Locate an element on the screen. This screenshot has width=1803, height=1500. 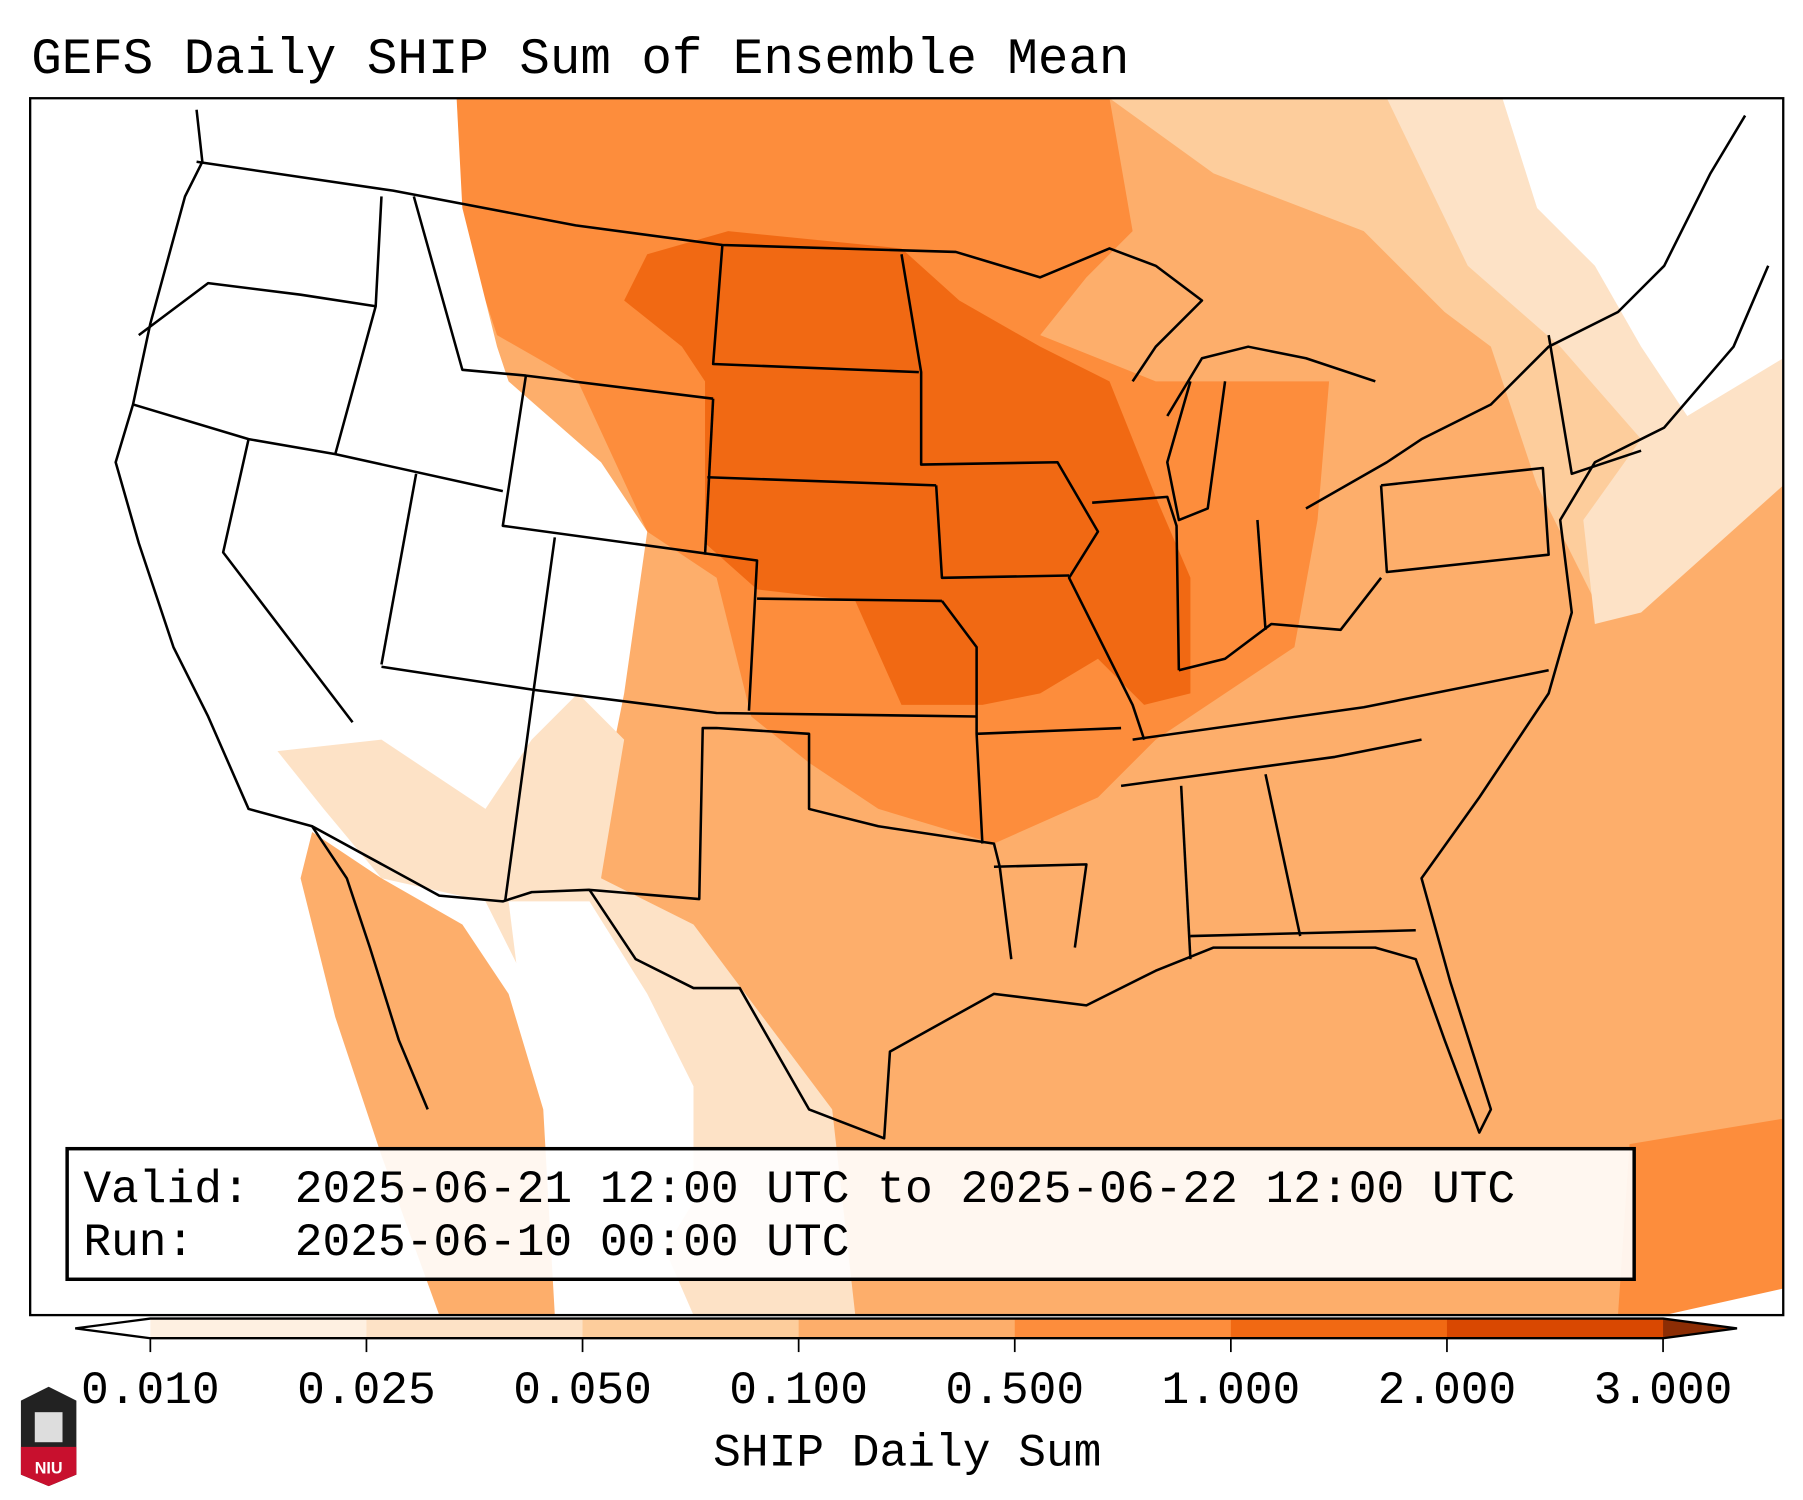
colorbar-tick-label: 0.100 is located at coordinates (798, 1391).